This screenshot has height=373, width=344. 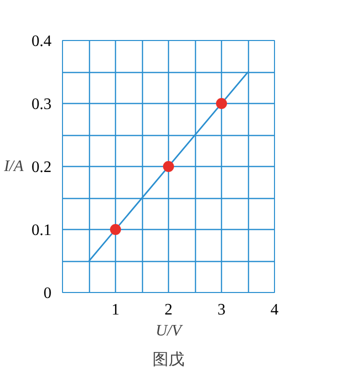 What do you see at coordinates (42, 41) in the screenshot?
I see `y-tick-label: 0.4` at bounding box center [42, 41].